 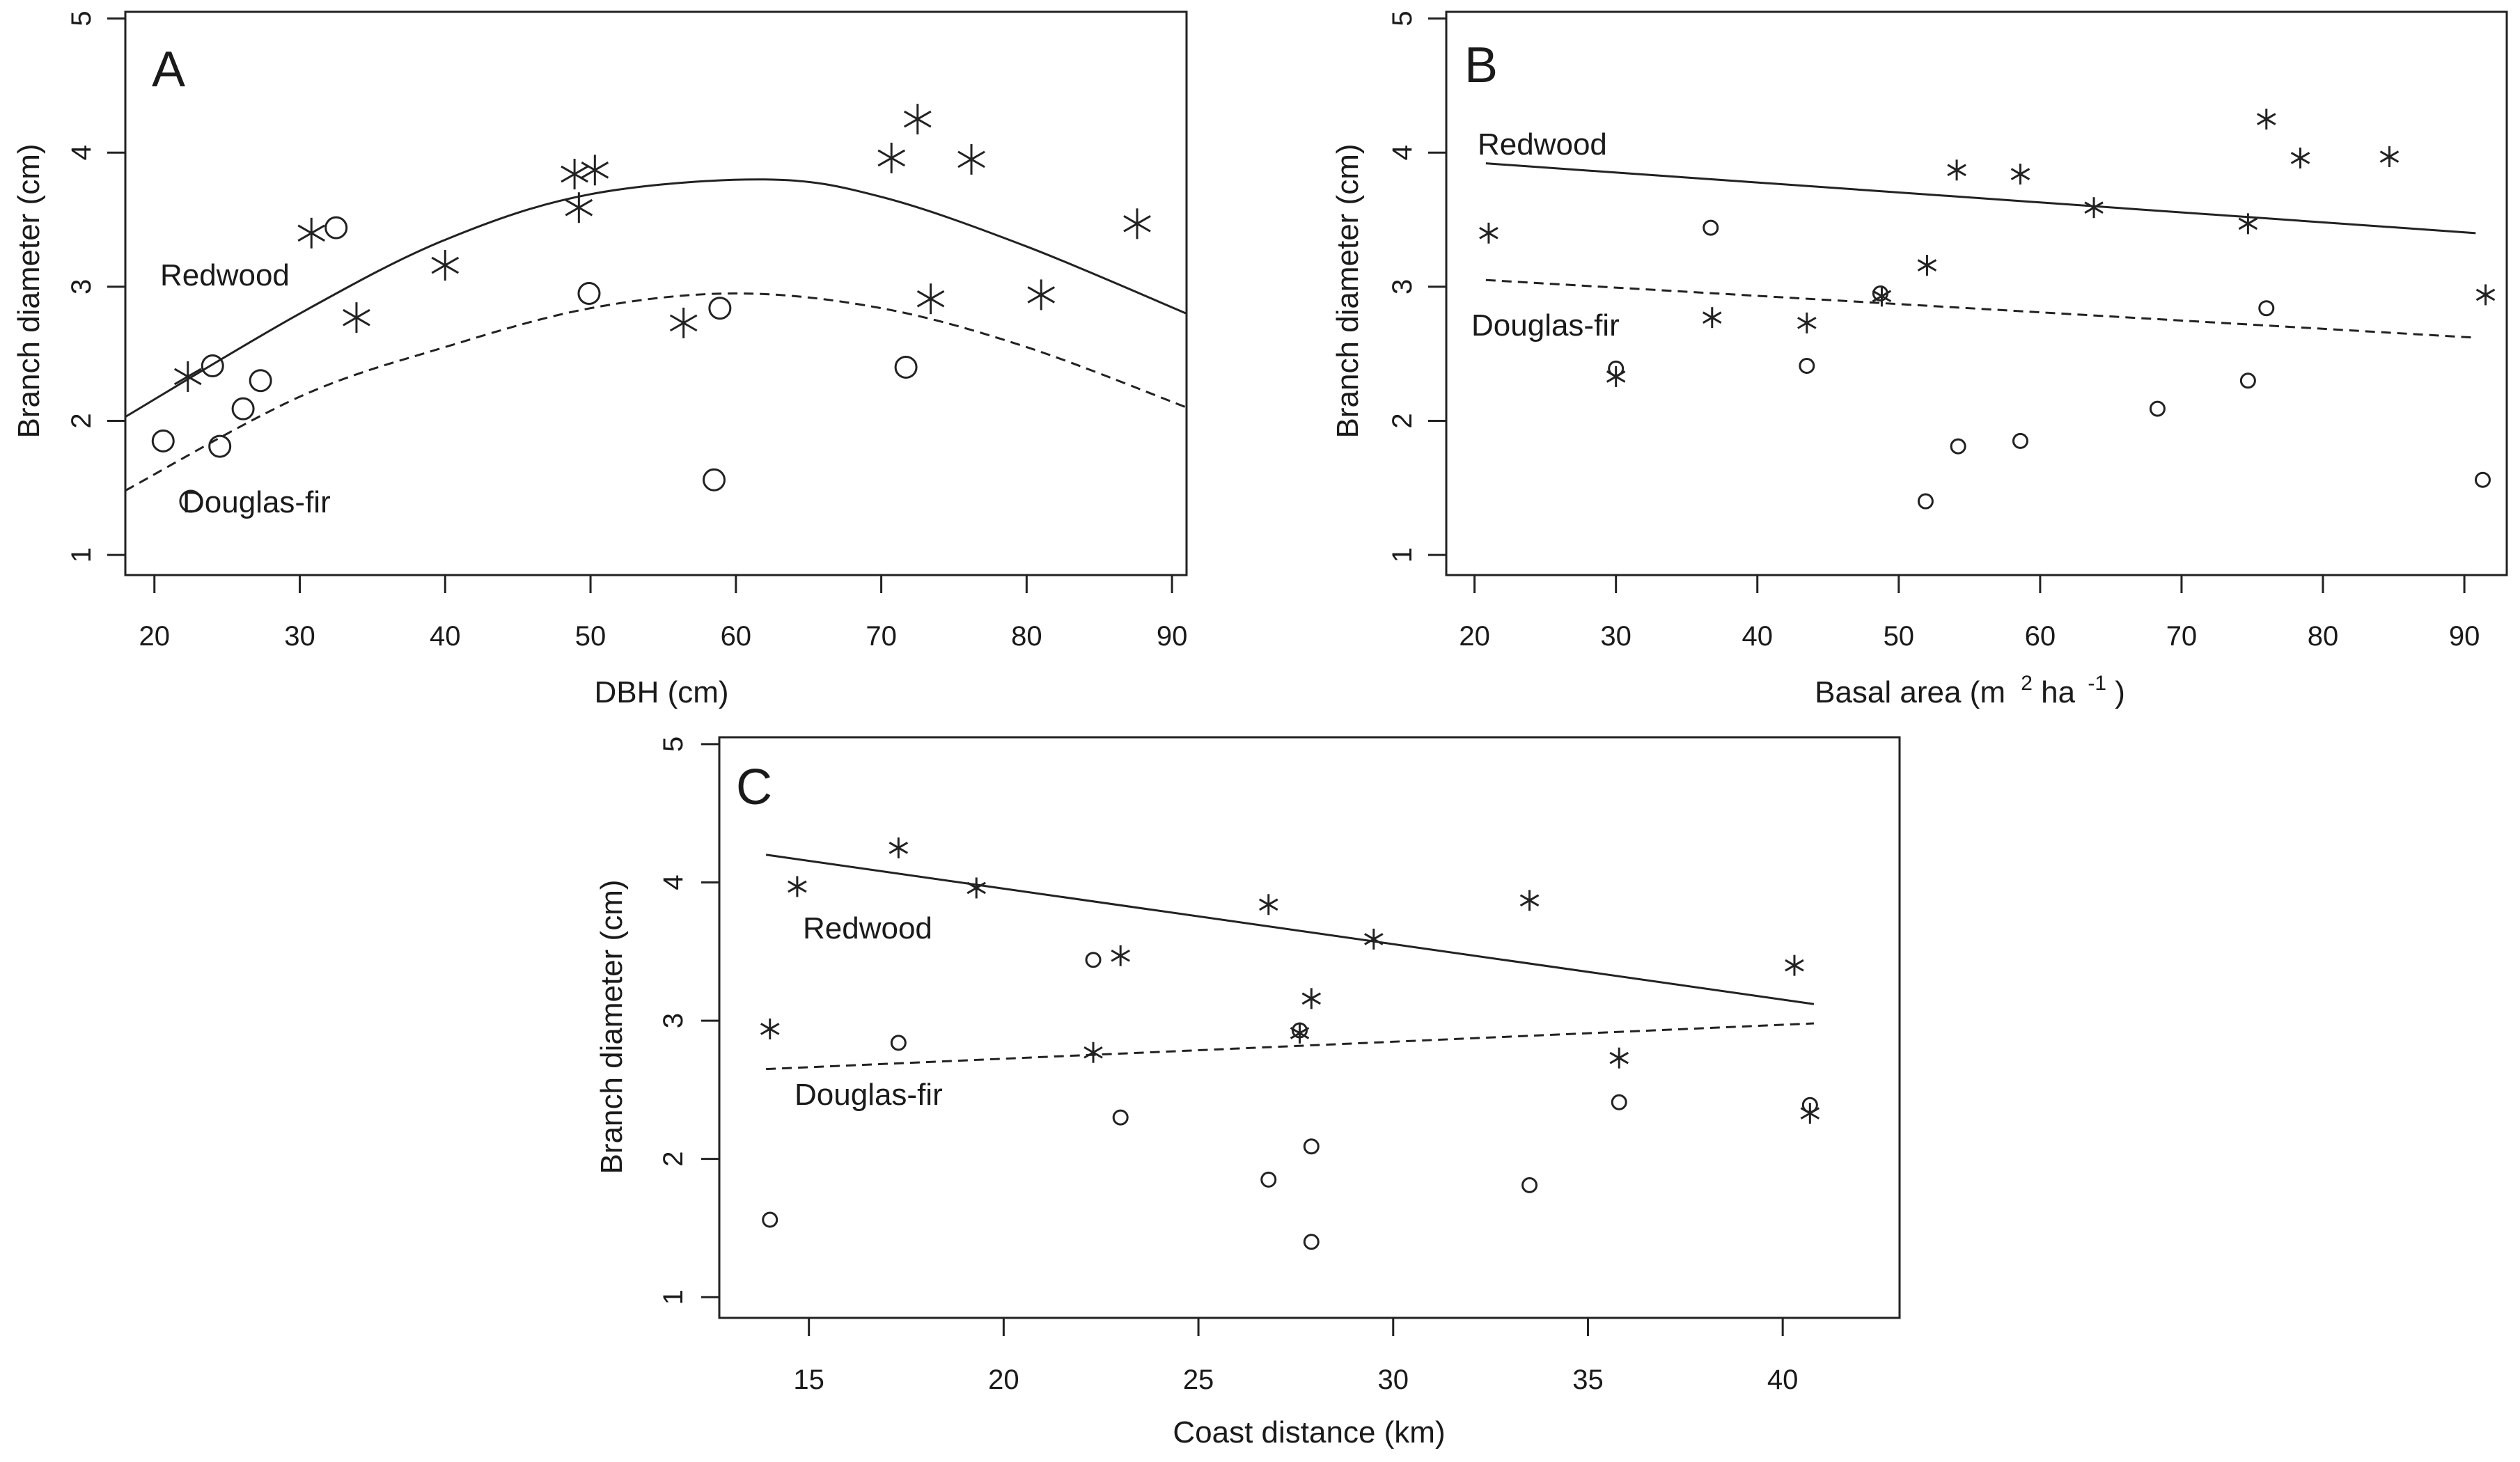 What do you see at coordinates (869, 1095) in the screenshot?
I see `panel-c-douglas-fir-label: Douglas-fir` at bounding box center [869, 1095].